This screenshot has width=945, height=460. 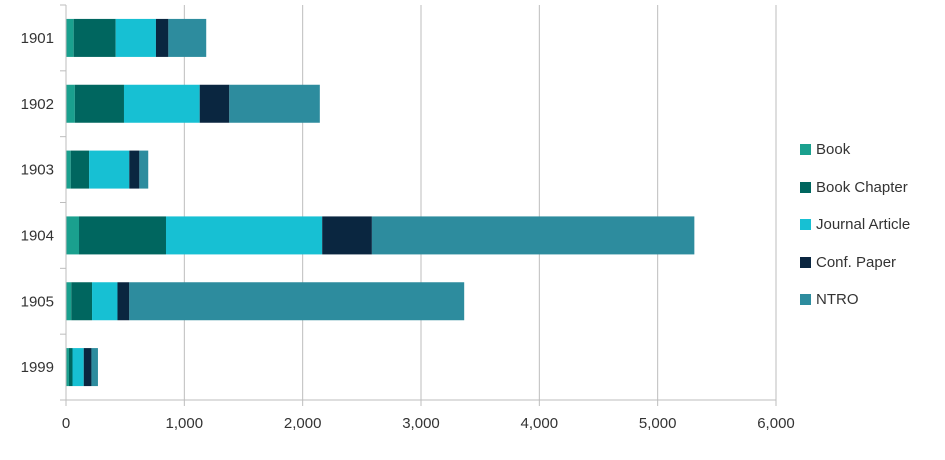 I want to click on y-tick-label: 1904, so click(x=37, y=235).